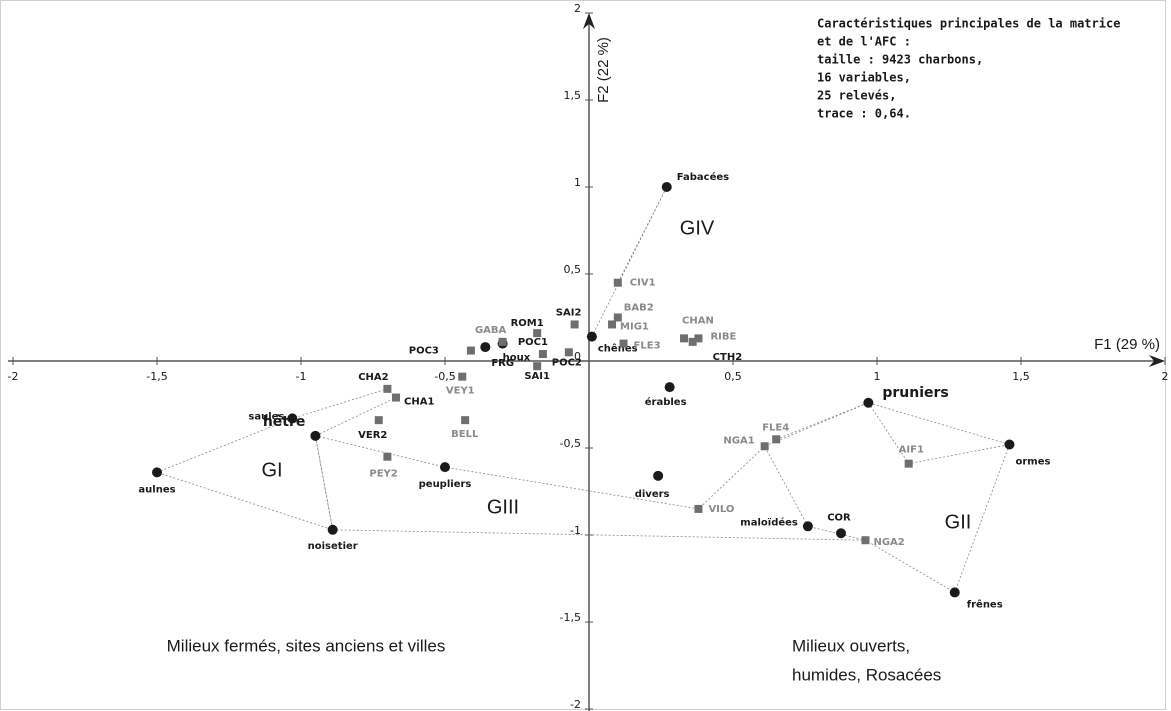 The width and height of the screenshot is (1171, 711). I want to click on point-label: SAI1, so click(537, 376).